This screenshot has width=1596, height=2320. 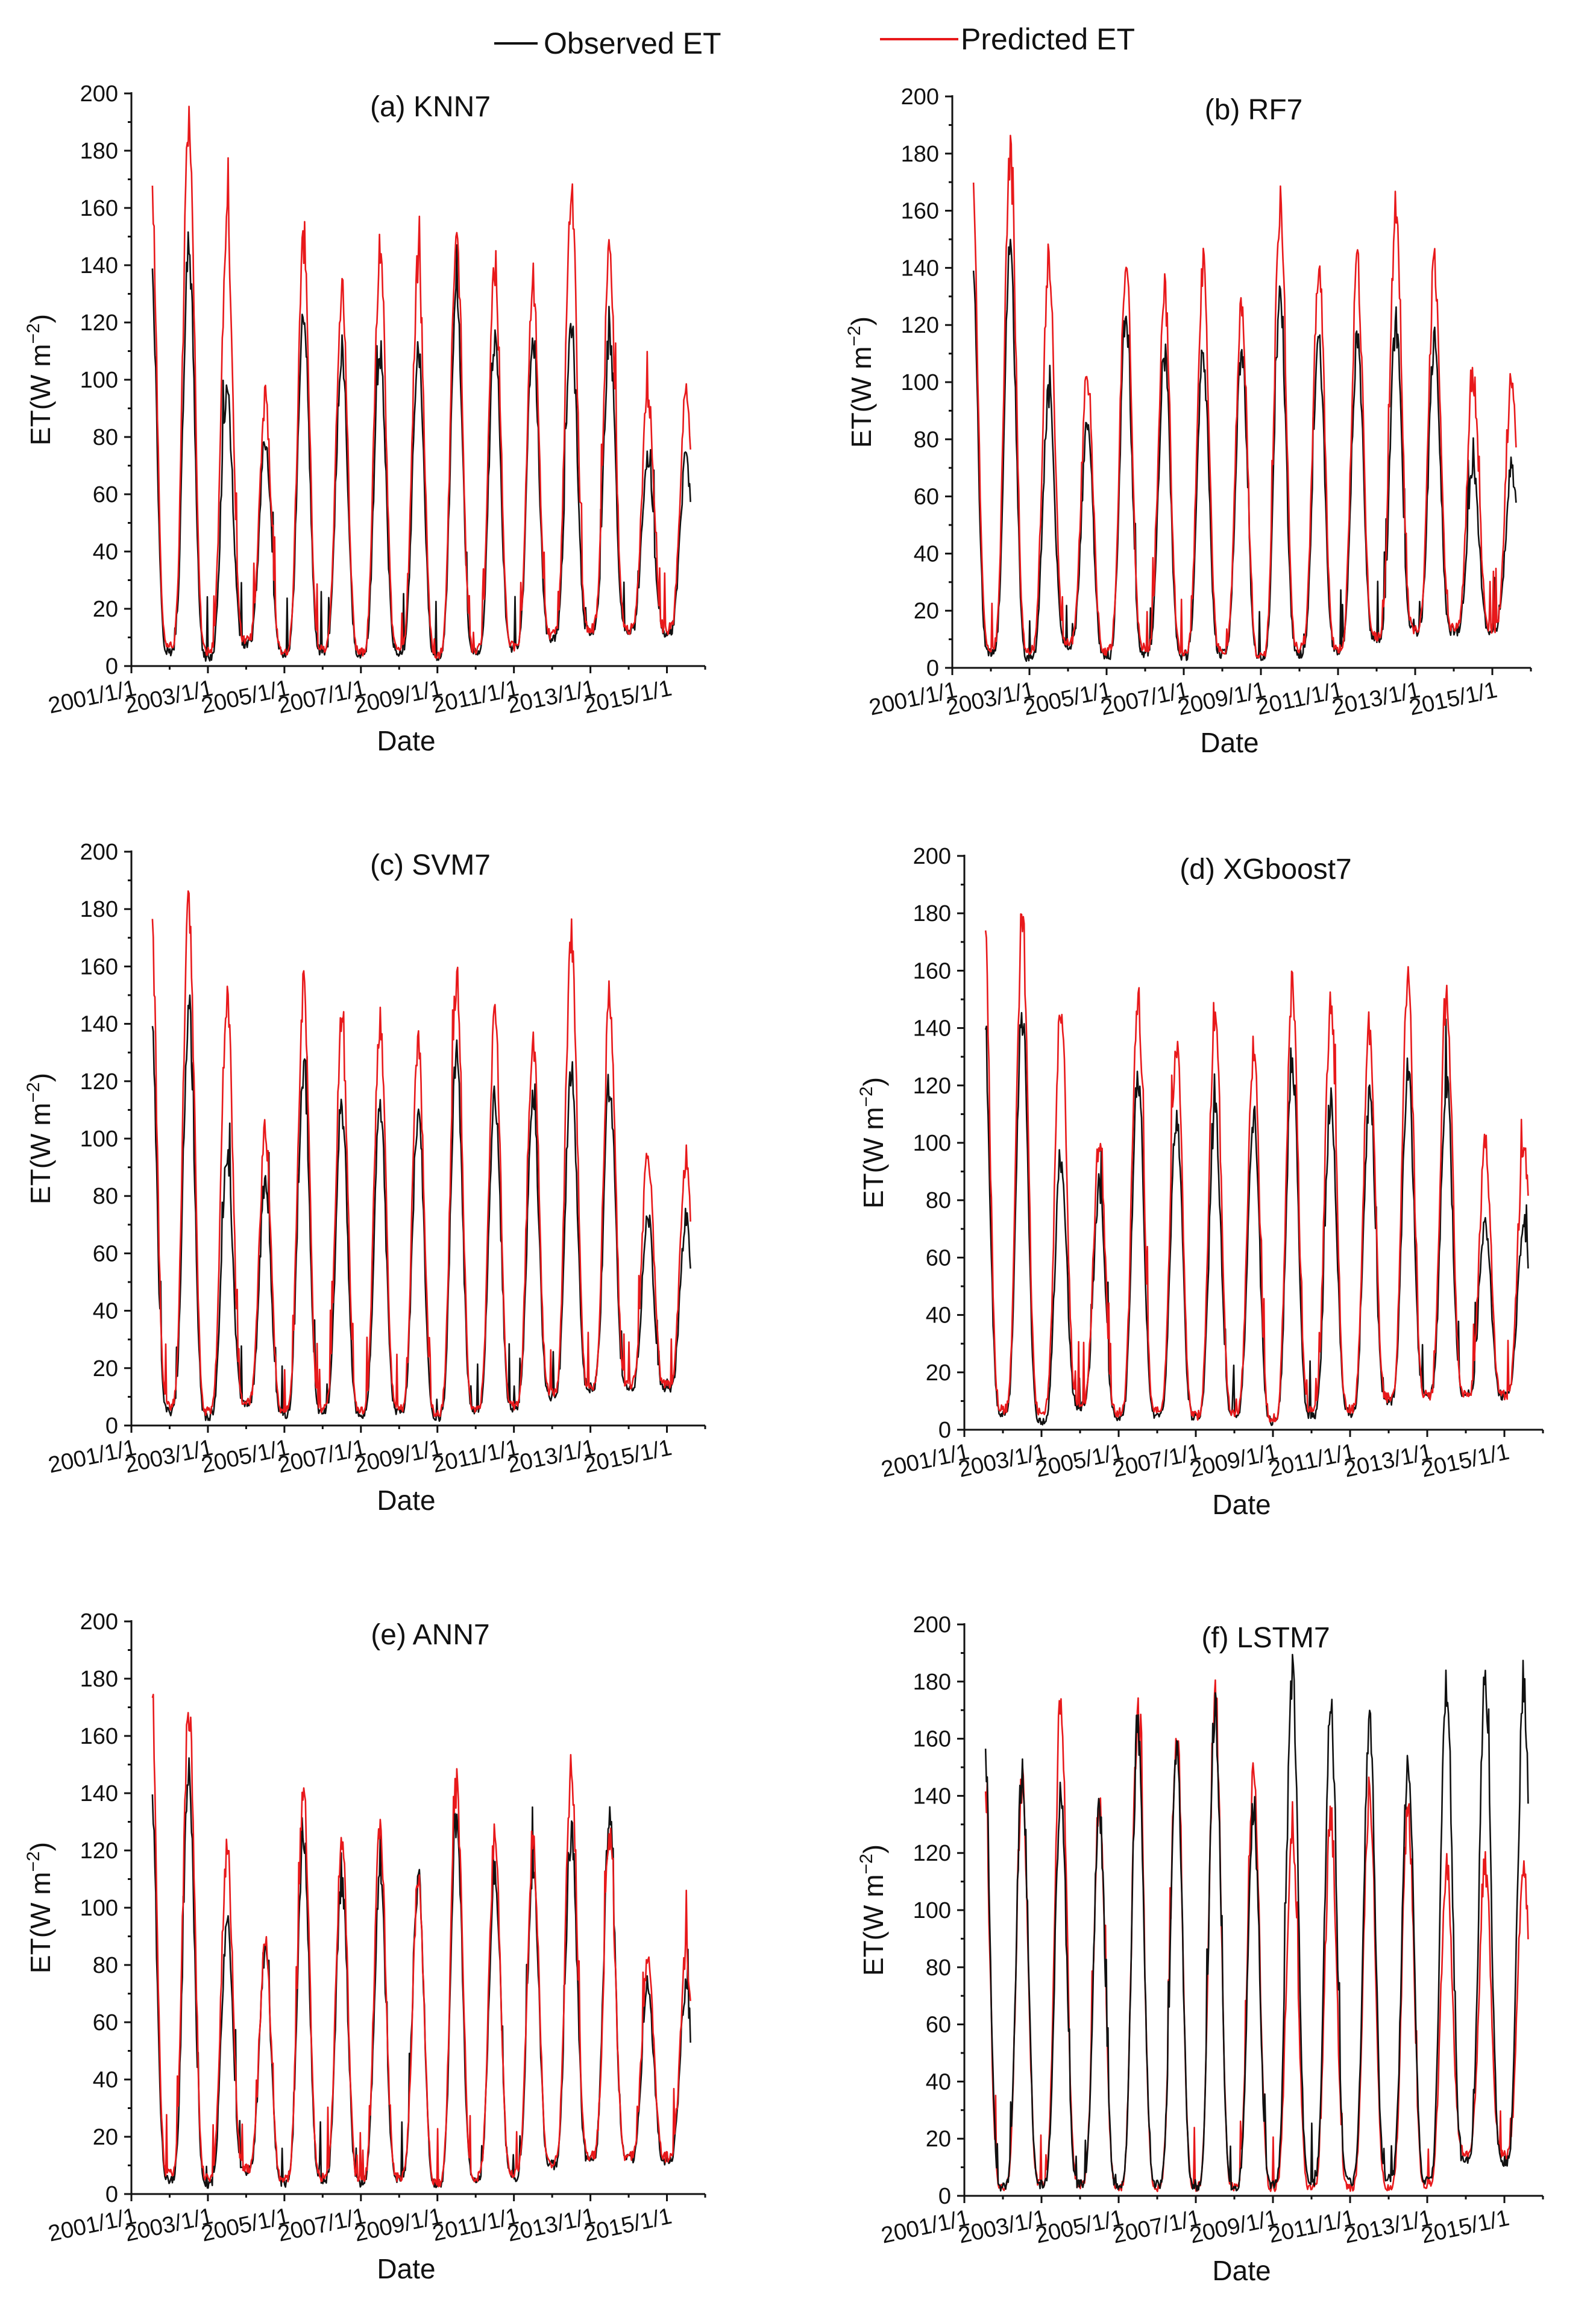 What do you see at coordinates (1265, 1638) in the screenshot?
I see `panel-title: (f) LSTM7` at bounding box center [1265, 1638].